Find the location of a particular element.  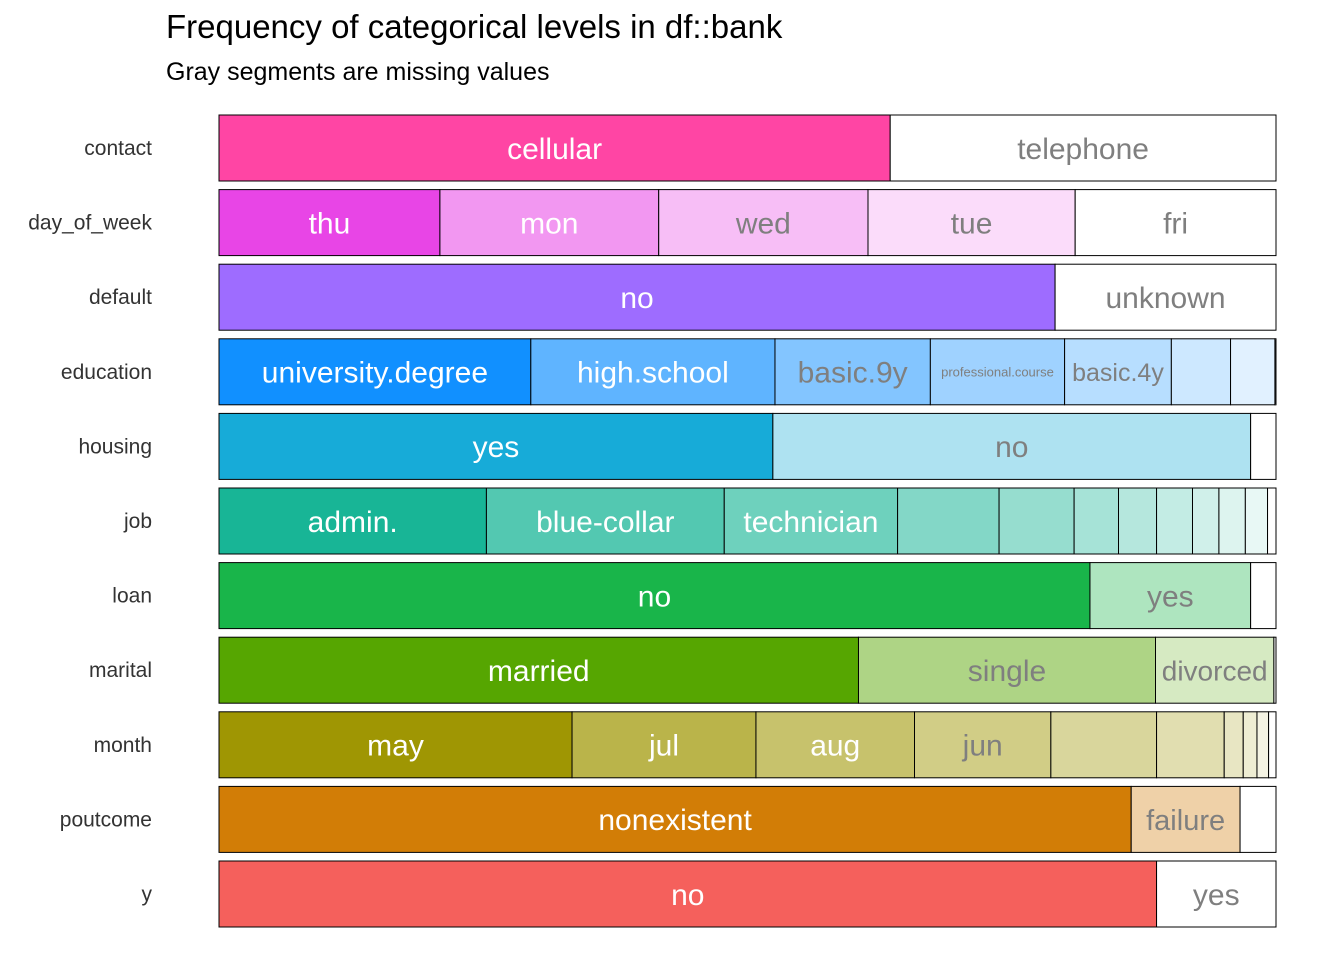

bar-row-y: y no yes is located at coordinates (709, 894).